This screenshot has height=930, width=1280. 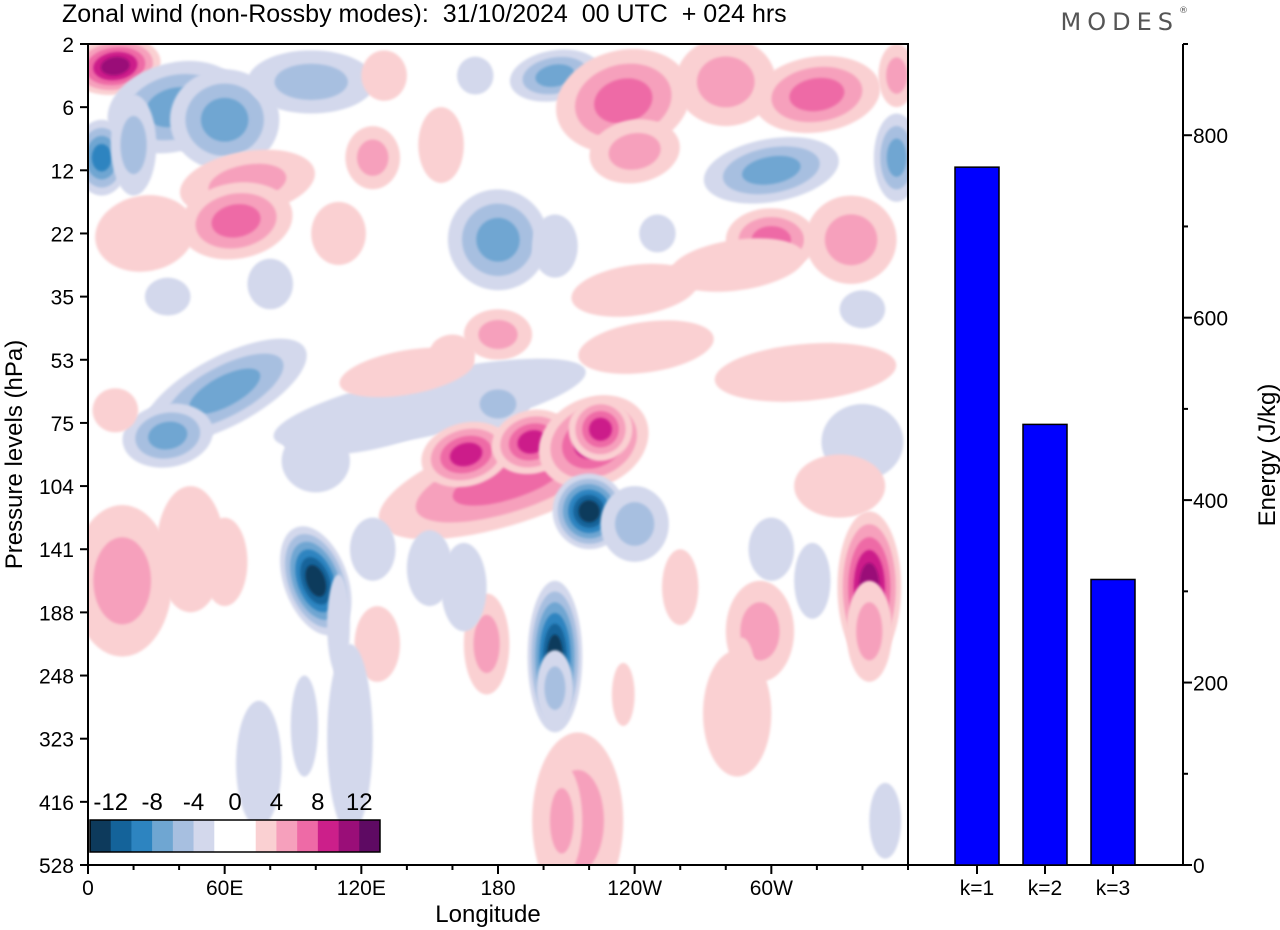 I want to click on colorbar-label: 8, so click(x=317, y=802).